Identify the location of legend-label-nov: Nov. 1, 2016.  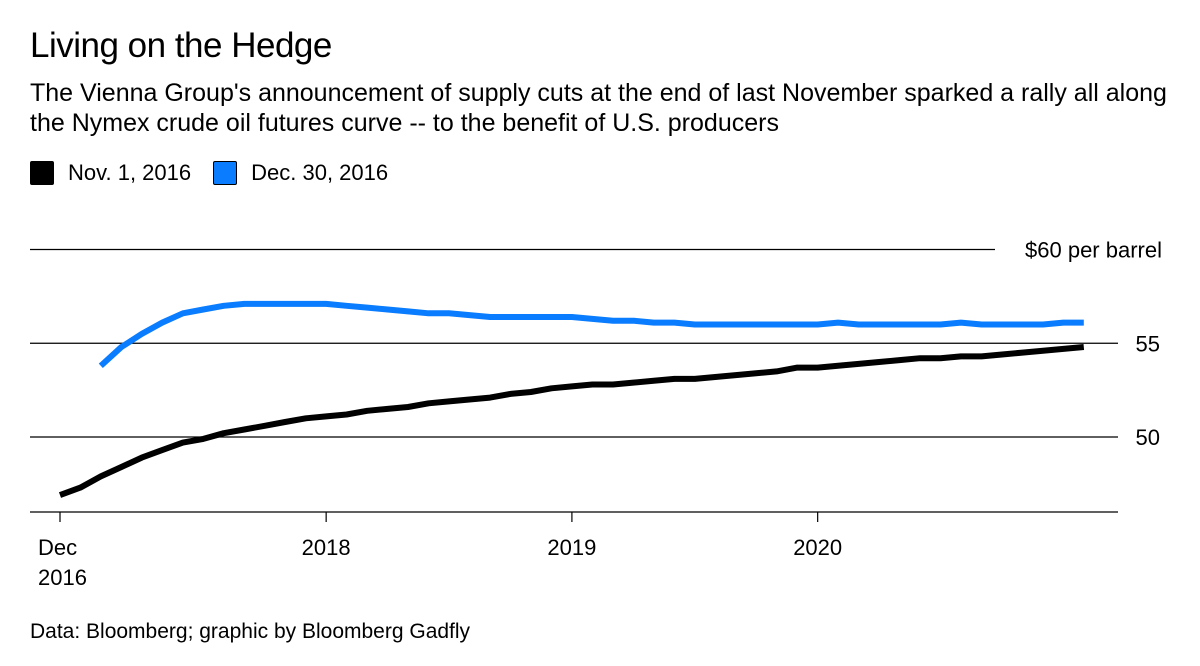
(130, 172).